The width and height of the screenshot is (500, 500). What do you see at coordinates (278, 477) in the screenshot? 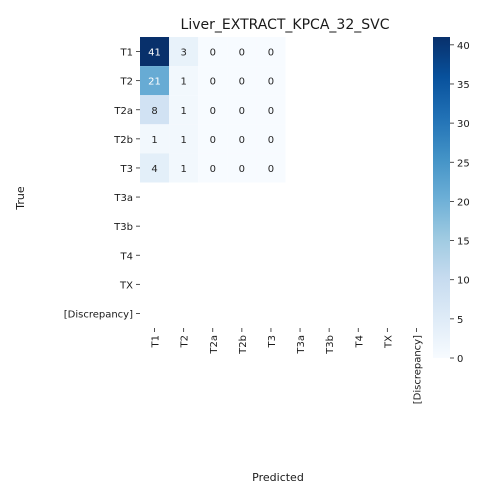
I see `x-axis-label: Predicted` at bounding box center [278, 477].